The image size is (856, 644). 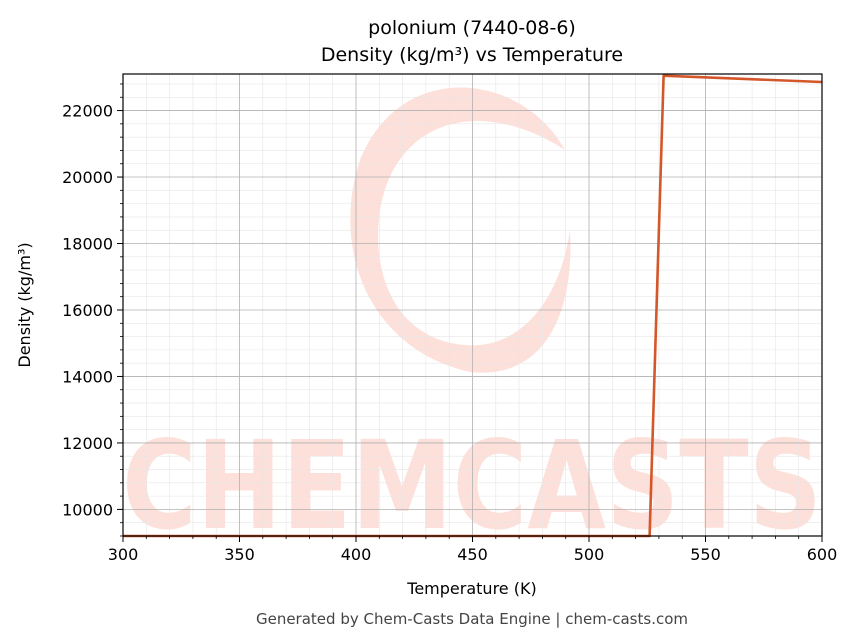 What do you see at coordinates (472, 554) in the screenshot?
I see `x-tick-label: 450` at bounding box center [472, 554].